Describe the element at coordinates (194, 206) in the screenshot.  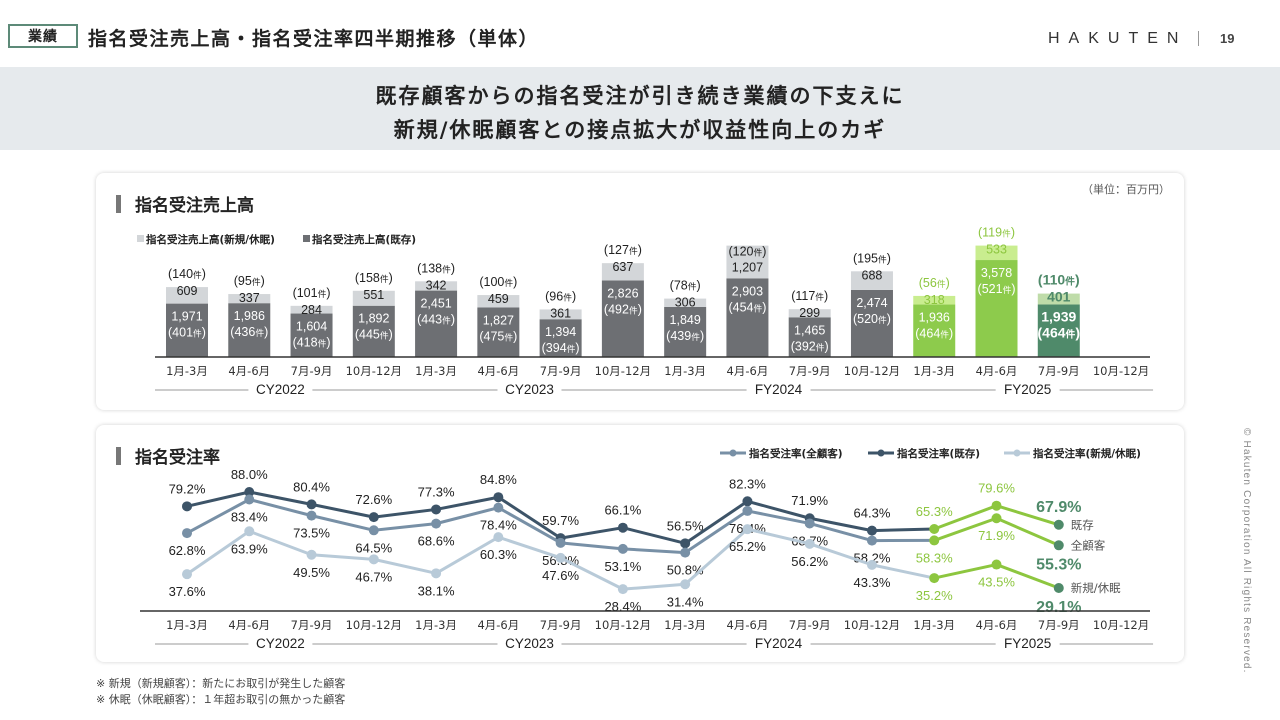
I see `sales-chart-title-text: 指名受注売上高` at that location.